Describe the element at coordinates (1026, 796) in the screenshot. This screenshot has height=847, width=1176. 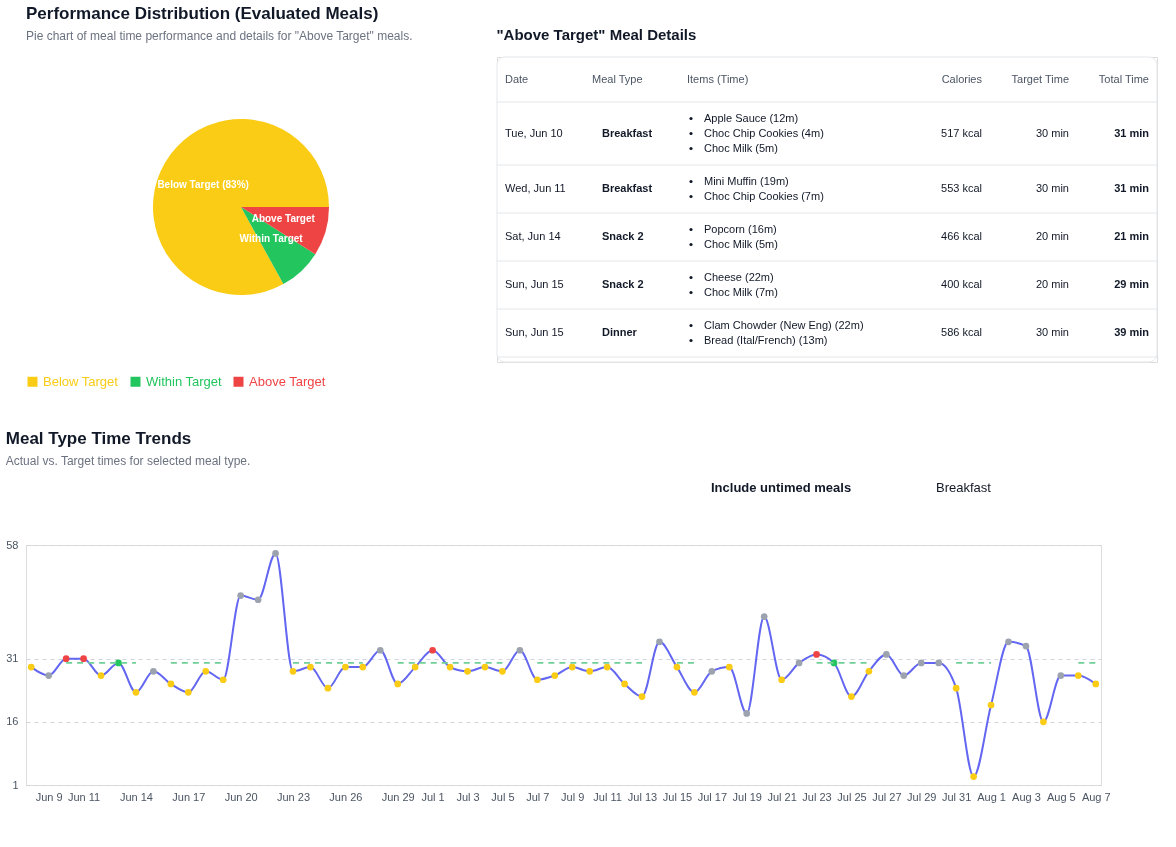
I see `x-tick-label: Aug 3` at that location.